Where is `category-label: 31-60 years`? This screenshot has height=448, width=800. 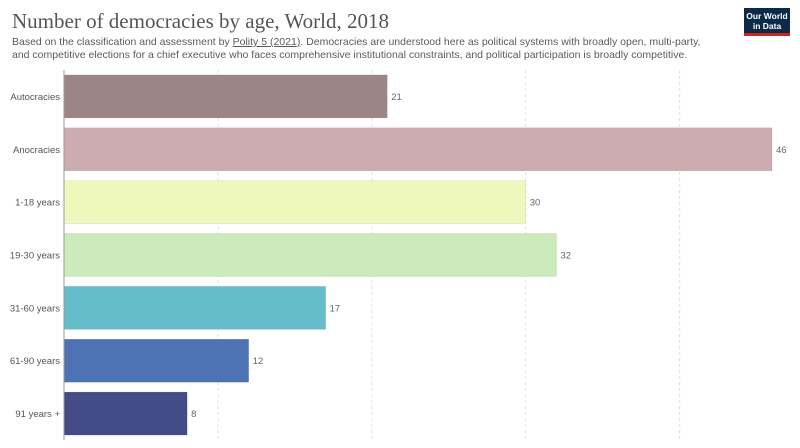
category-label: 31-60 years is located at coordinates (35, 308).